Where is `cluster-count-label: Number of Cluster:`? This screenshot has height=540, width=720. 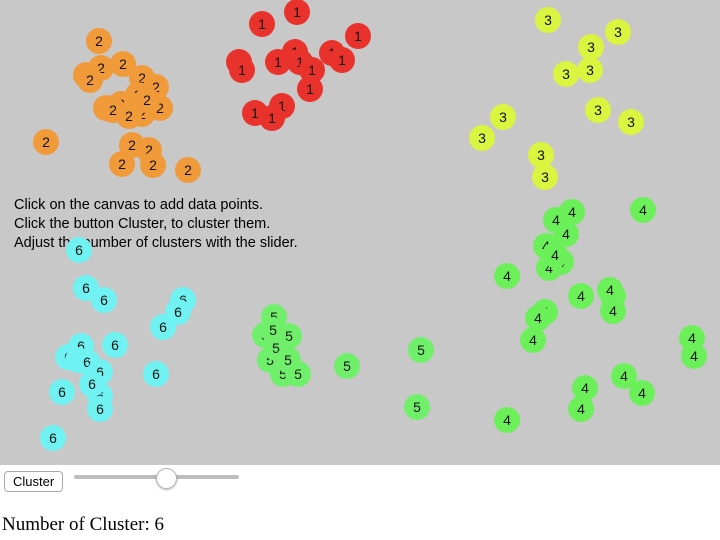 cluster-count-label: Number of Cluster: is located at coordinates (76, 524).